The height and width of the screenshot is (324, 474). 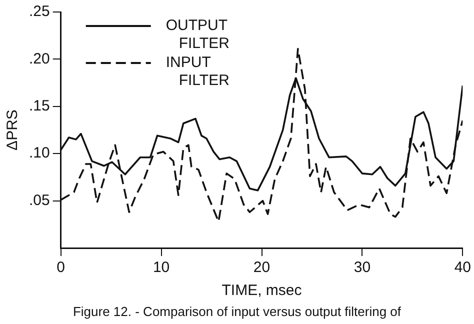 What do you see at coordinates (13, 130) in the screenshot?
I see `y-axis-title: ΔPRS` at bounding box center [13, 130].